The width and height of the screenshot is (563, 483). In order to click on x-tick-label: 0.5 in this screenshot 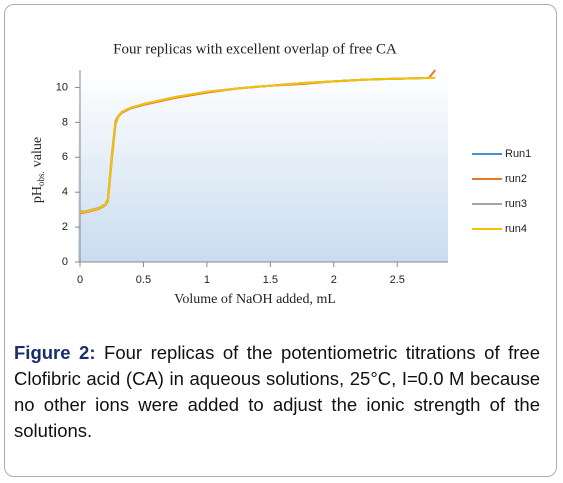, I will do `click(143, 280)`.